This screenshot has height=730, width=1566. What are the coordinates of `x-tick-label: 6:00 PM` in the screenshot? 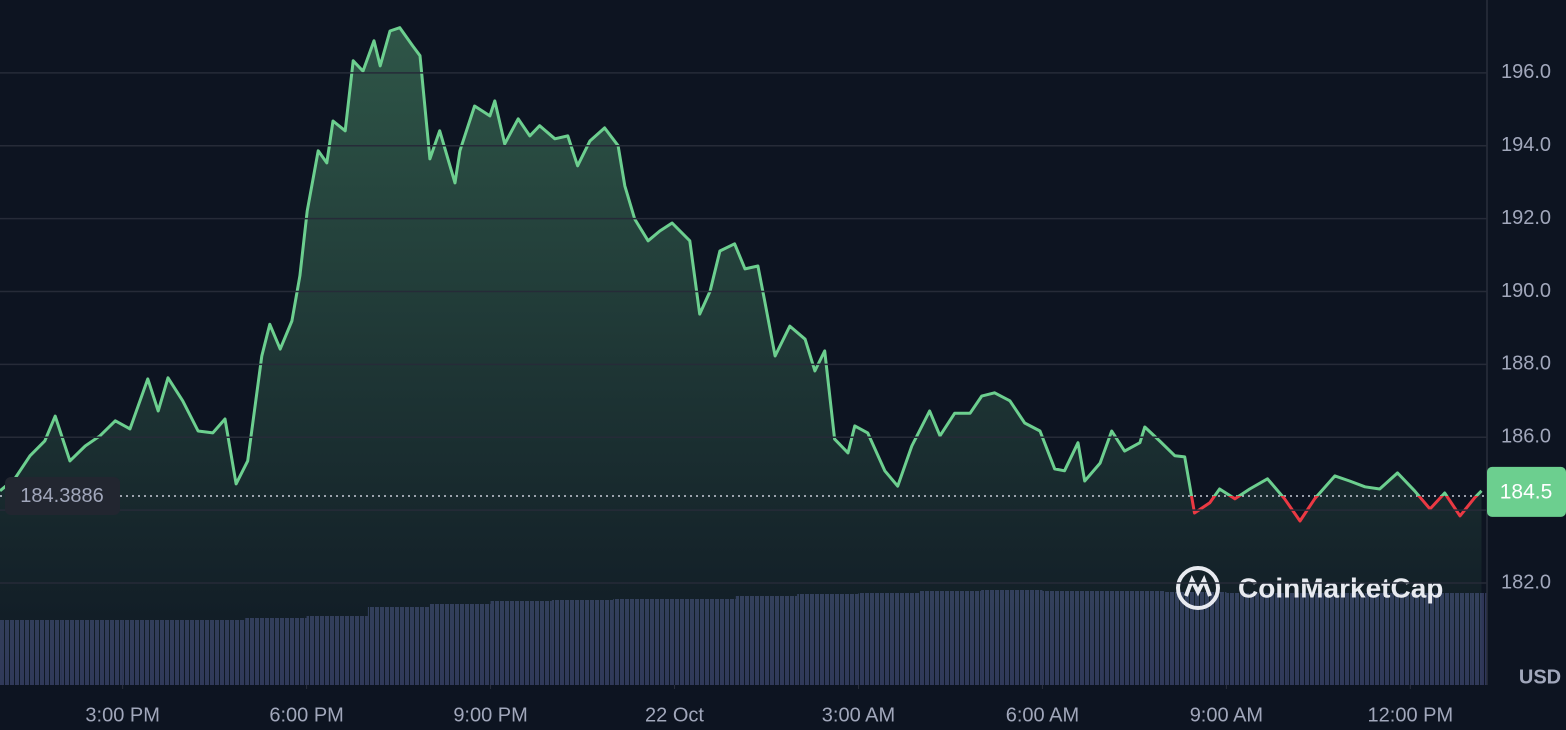 It's located at (306, 715).